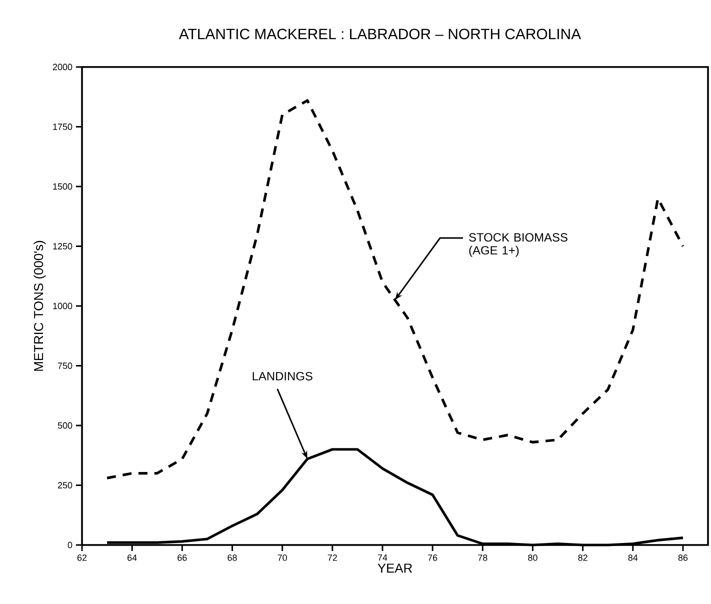  What do you see at coordinates (282, 376) in the screenshot?
I see `annotation: LANDINGS` at bounding box center [282, 376].